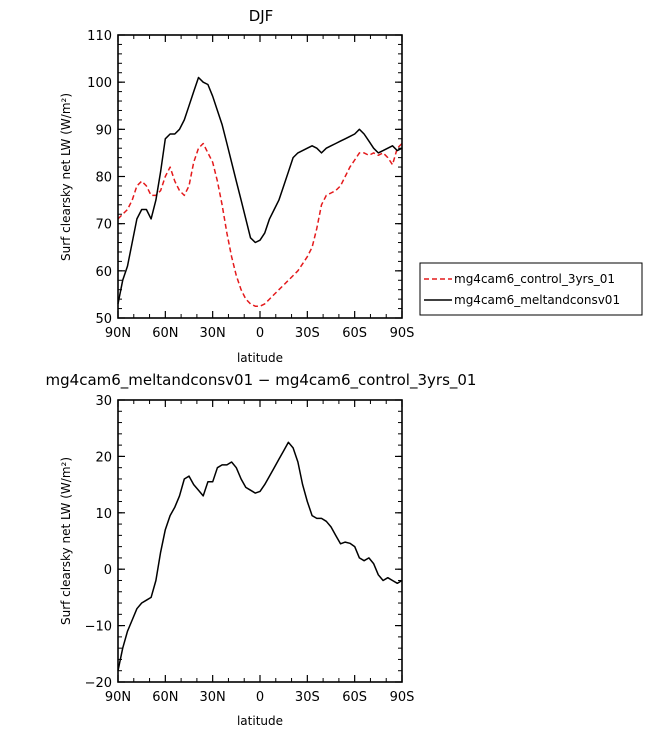 This screenshot has height=733, width=648. Describe the element at coordinates (103, 457) in the screenshot. I see `bottom-y-tick-label: 20` at that location.